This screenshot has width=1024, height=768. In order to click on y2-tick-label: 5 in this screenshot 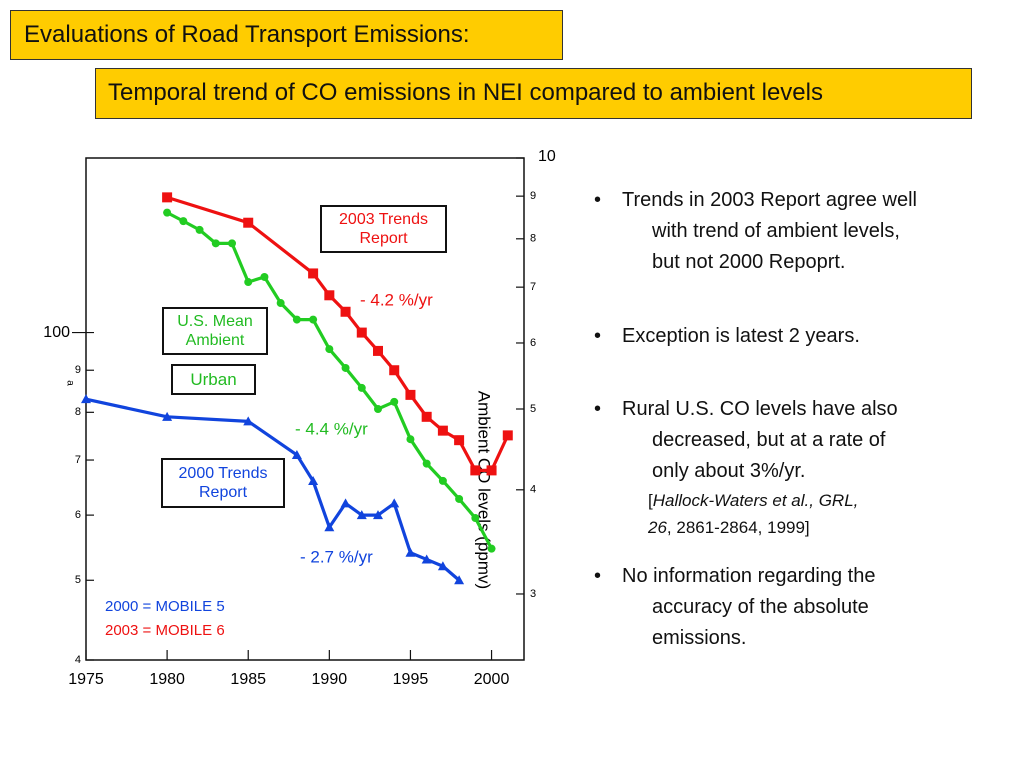, I will do `click(533, 409)`.